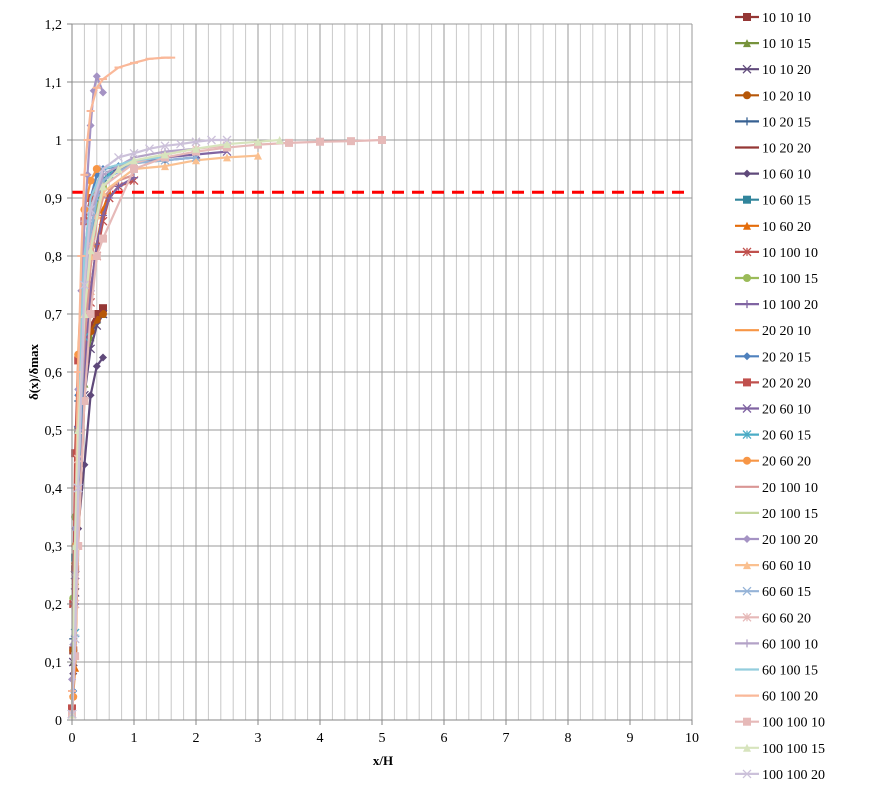 The image size is (870, 785). I want to click on y-tick-label: 0,4, so click(54, 489).